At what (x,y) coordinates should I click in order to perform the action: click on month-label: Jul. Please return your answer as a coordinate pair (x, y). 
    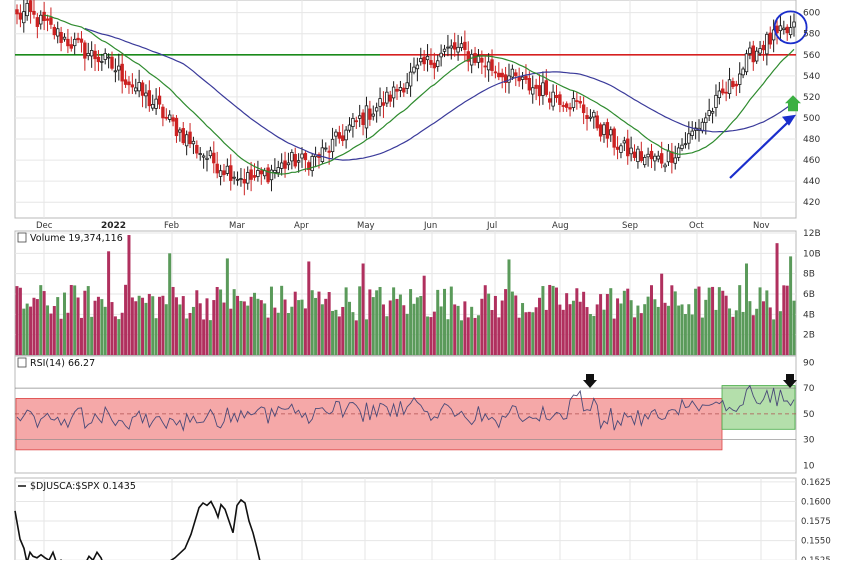
    Looking at the image, I should click on (491, 226).